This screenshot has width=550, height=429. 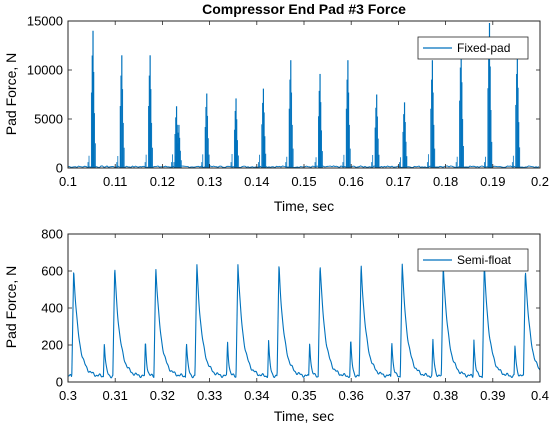 I want to click on y-tick-label: 200, so click(x=52, y=345).